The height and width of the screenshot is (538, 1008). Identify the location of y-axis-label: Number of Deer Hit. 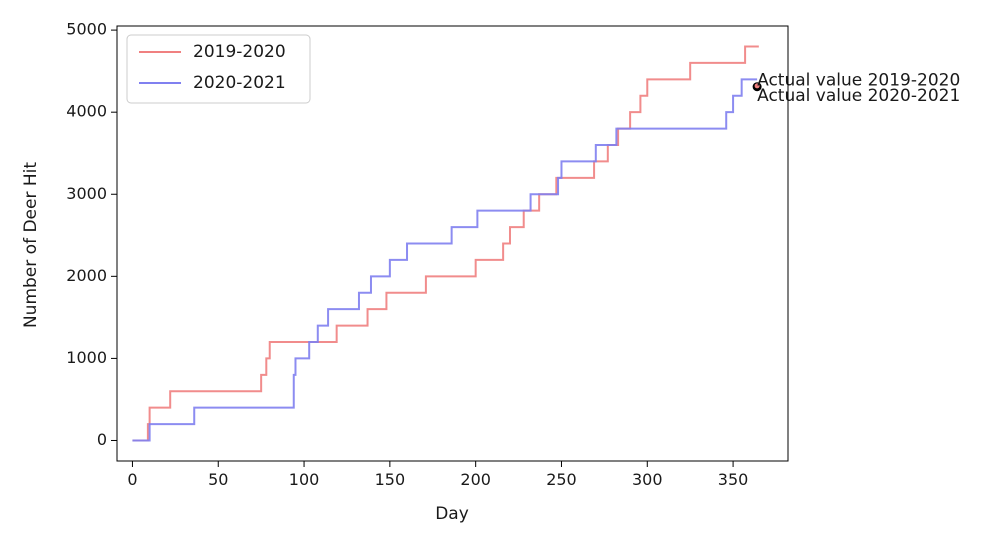
(31, 245).